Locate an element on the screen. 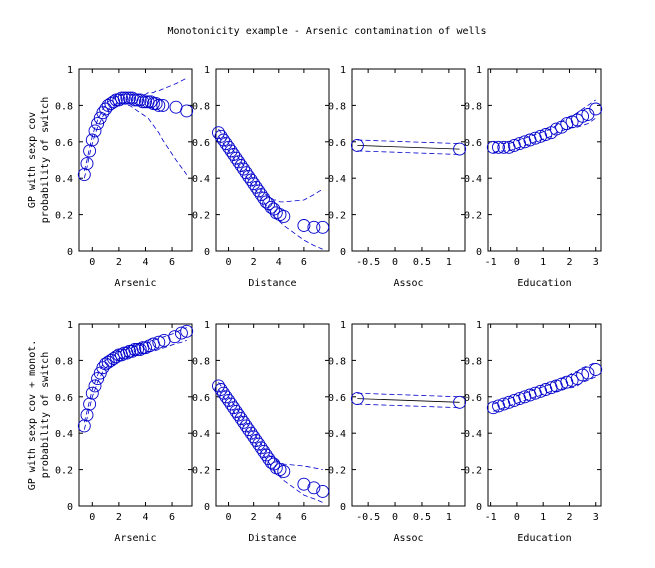  x-tick-label: 0.5 is located at coordinates (422, 517).